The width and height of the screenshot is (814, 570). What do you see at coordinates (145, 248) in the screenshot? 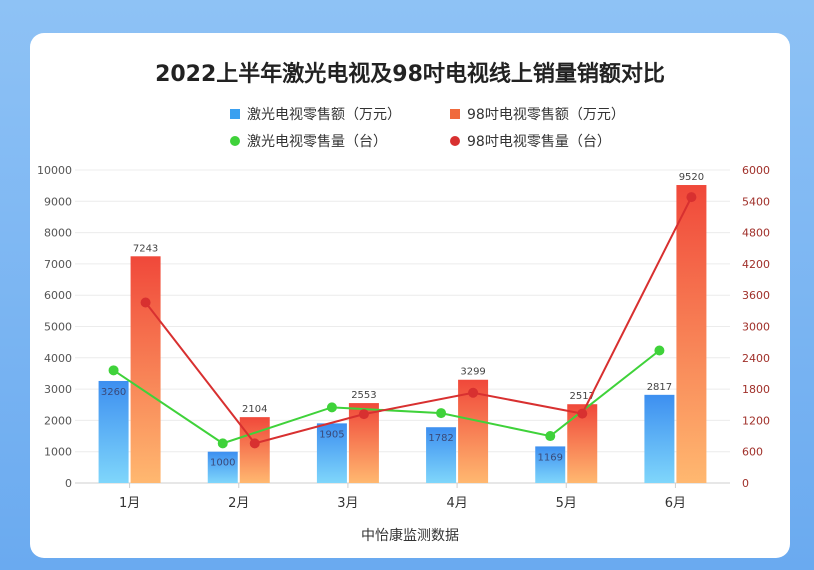
I see `bar-label-98-0: 7243` at bounding box center [145, 248].